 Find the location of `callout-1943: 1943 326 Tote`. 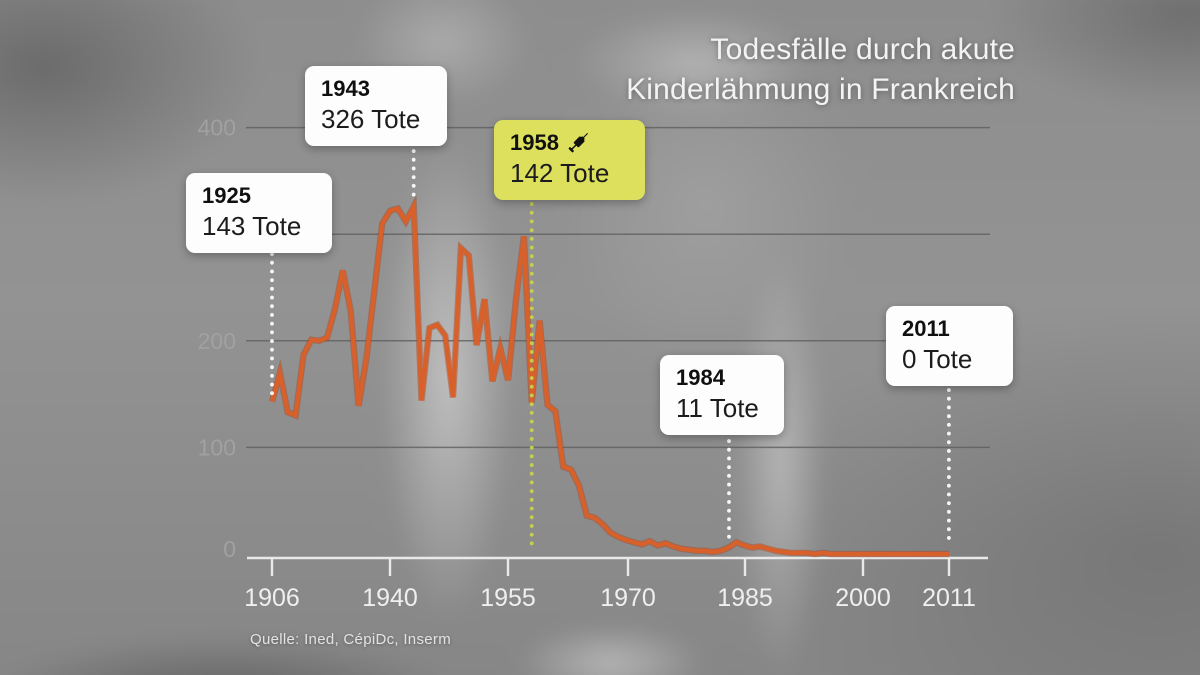

callout-1943: 1943 326 Tote is located at coordinates (376, 106).